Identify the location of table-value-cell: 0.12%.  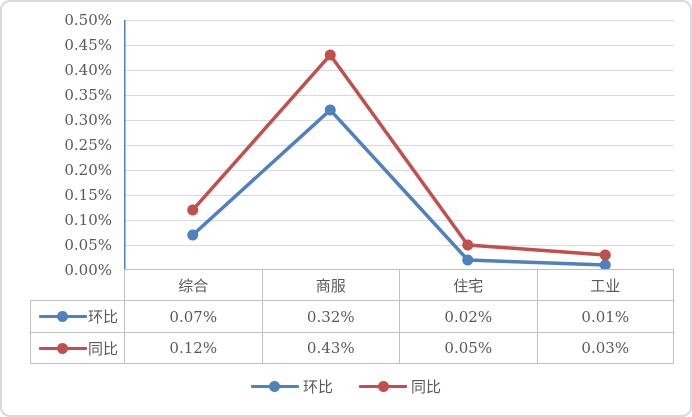
(193, 348).